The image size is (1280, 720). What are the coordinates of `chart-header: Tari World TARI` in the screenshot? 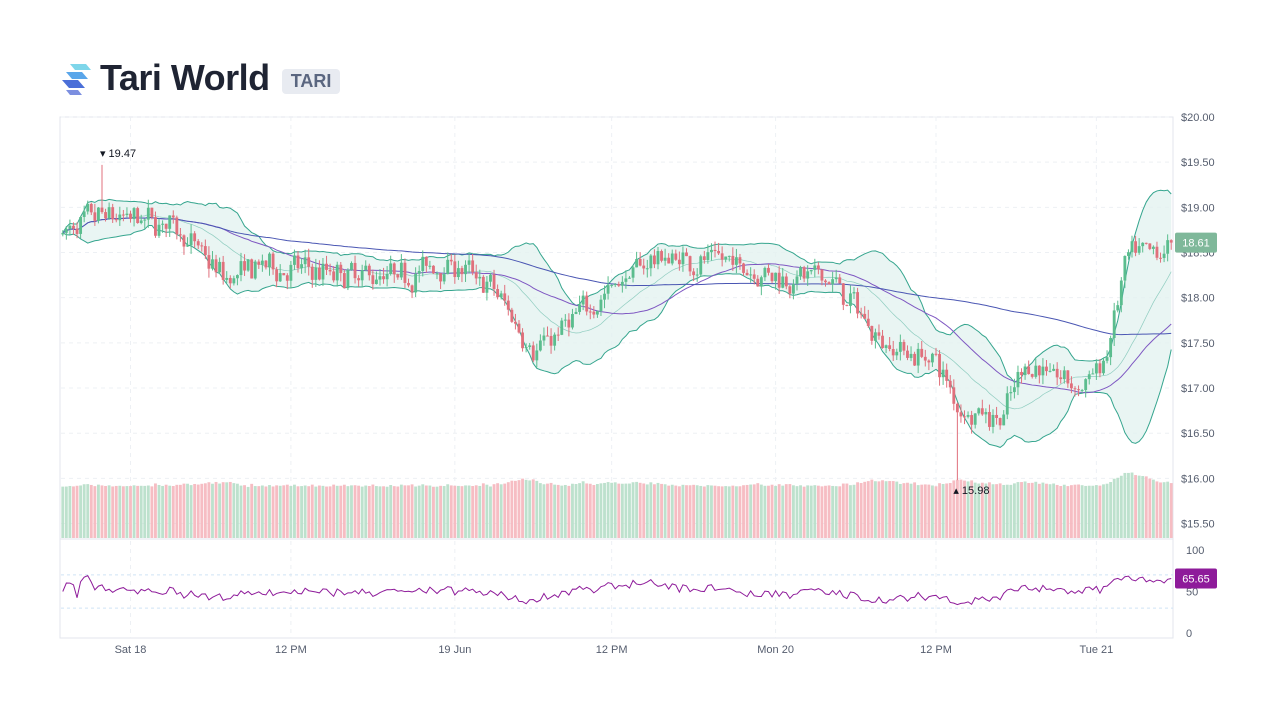 It's located at (200, 78).